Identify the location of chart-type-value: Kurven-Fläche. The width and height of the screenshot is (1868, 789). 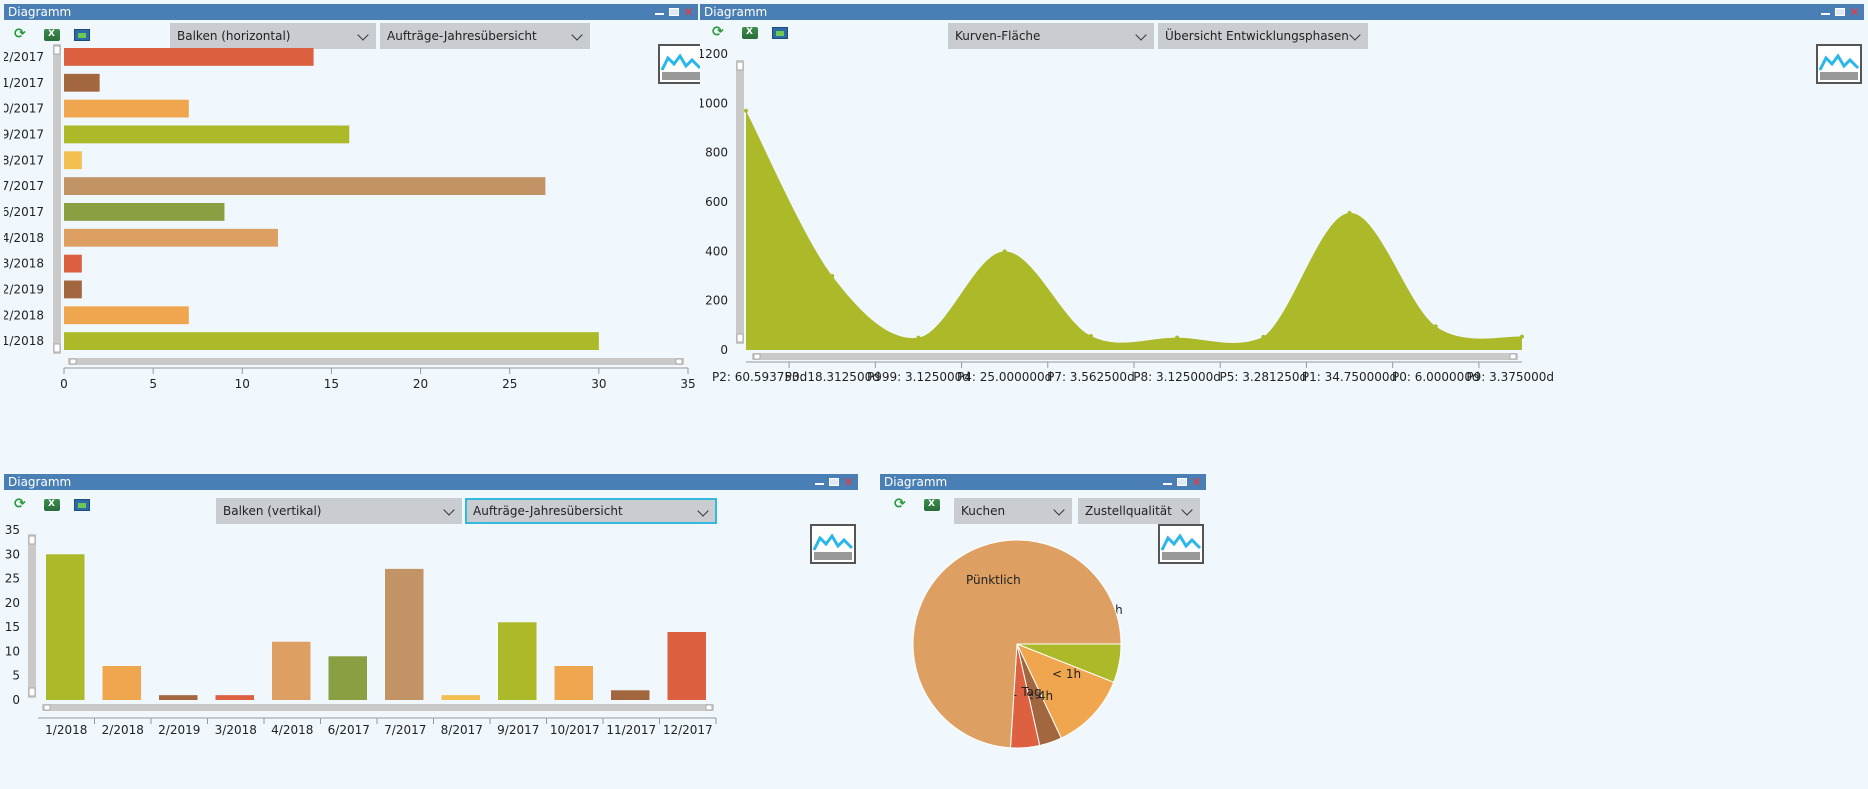
(998, 36).